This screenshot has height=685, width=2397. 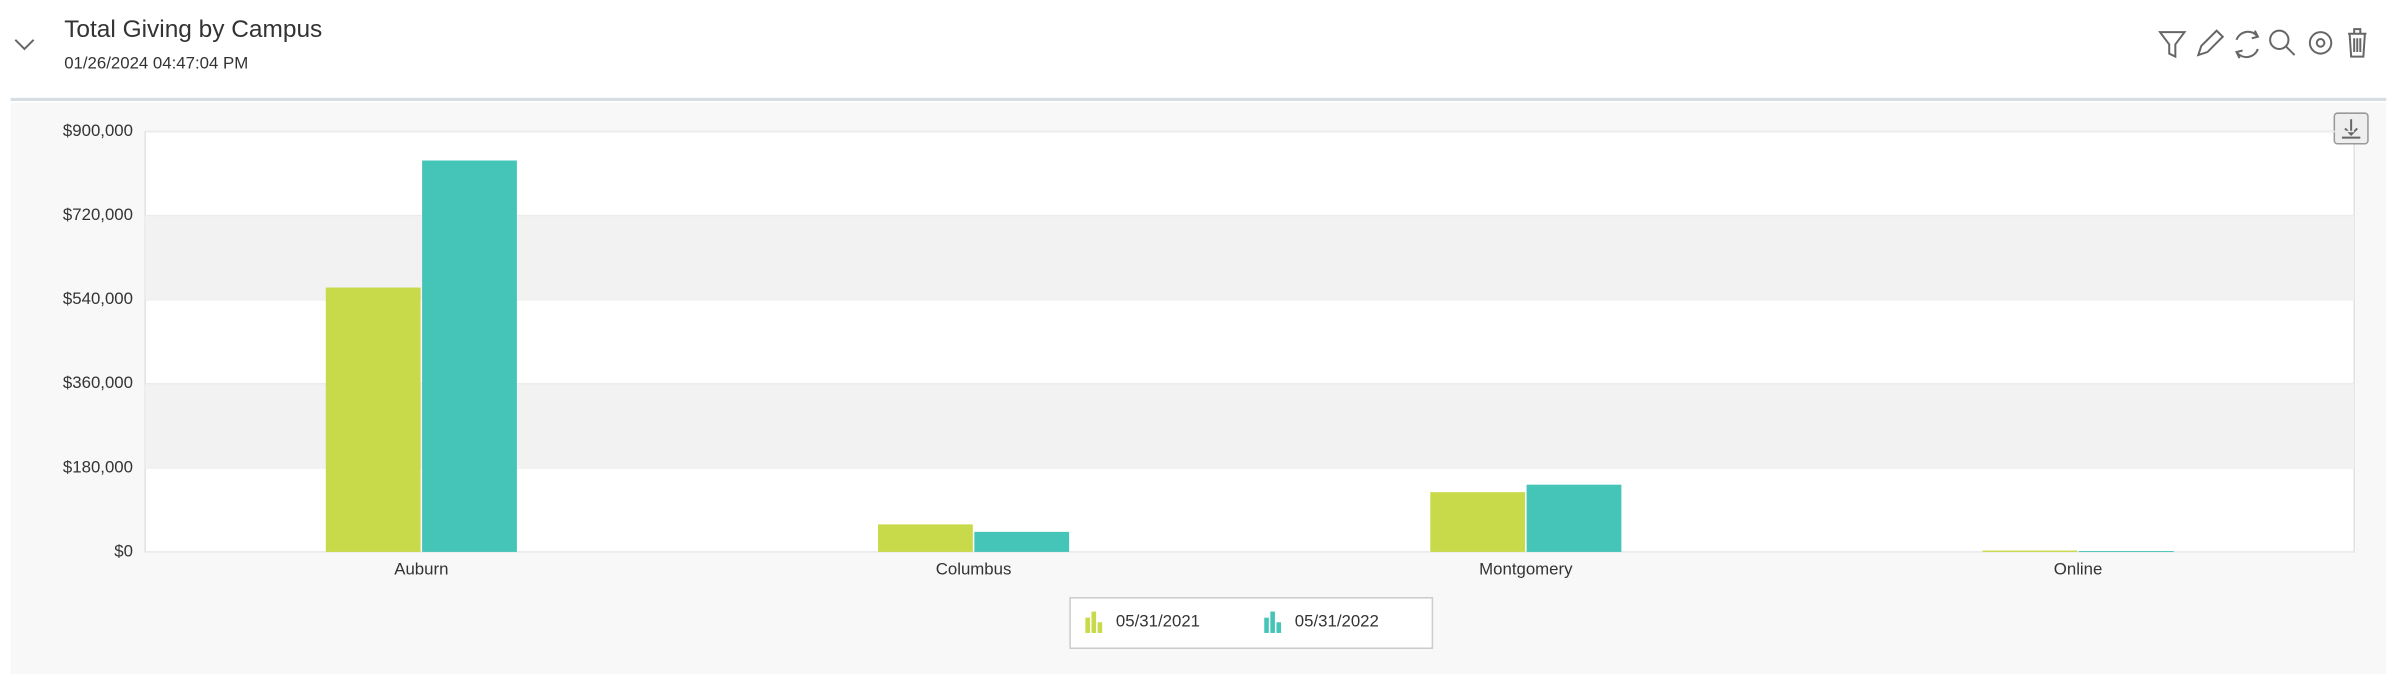 What do you see at coordinates (1158, 621) in the screenshot?
I see `legend-label: 05/31/2021` at bounding box center [1158, 621].